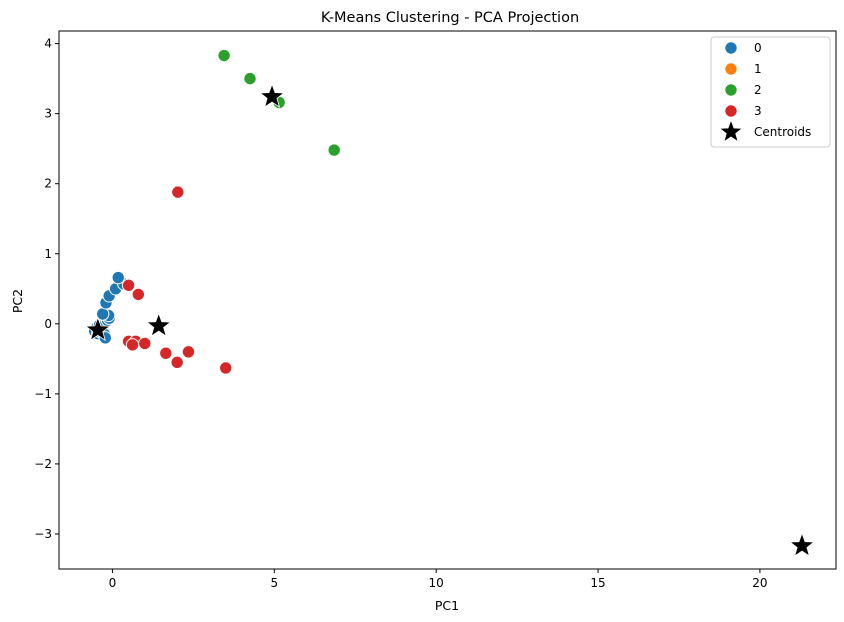 This screenshot has height=622, width=844. What do you see at coordinates (48, 324) in the screenshot?
I see `y-tick-label: 0` at bounding box center [48, 324].